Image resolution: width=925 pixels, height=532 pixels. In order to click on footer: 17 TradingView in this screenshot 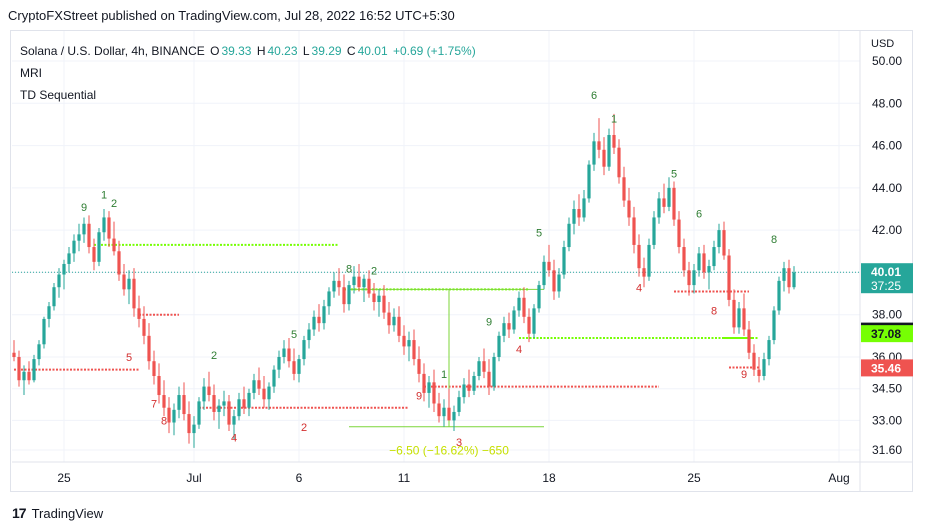, I will do `click(57, 513)`.